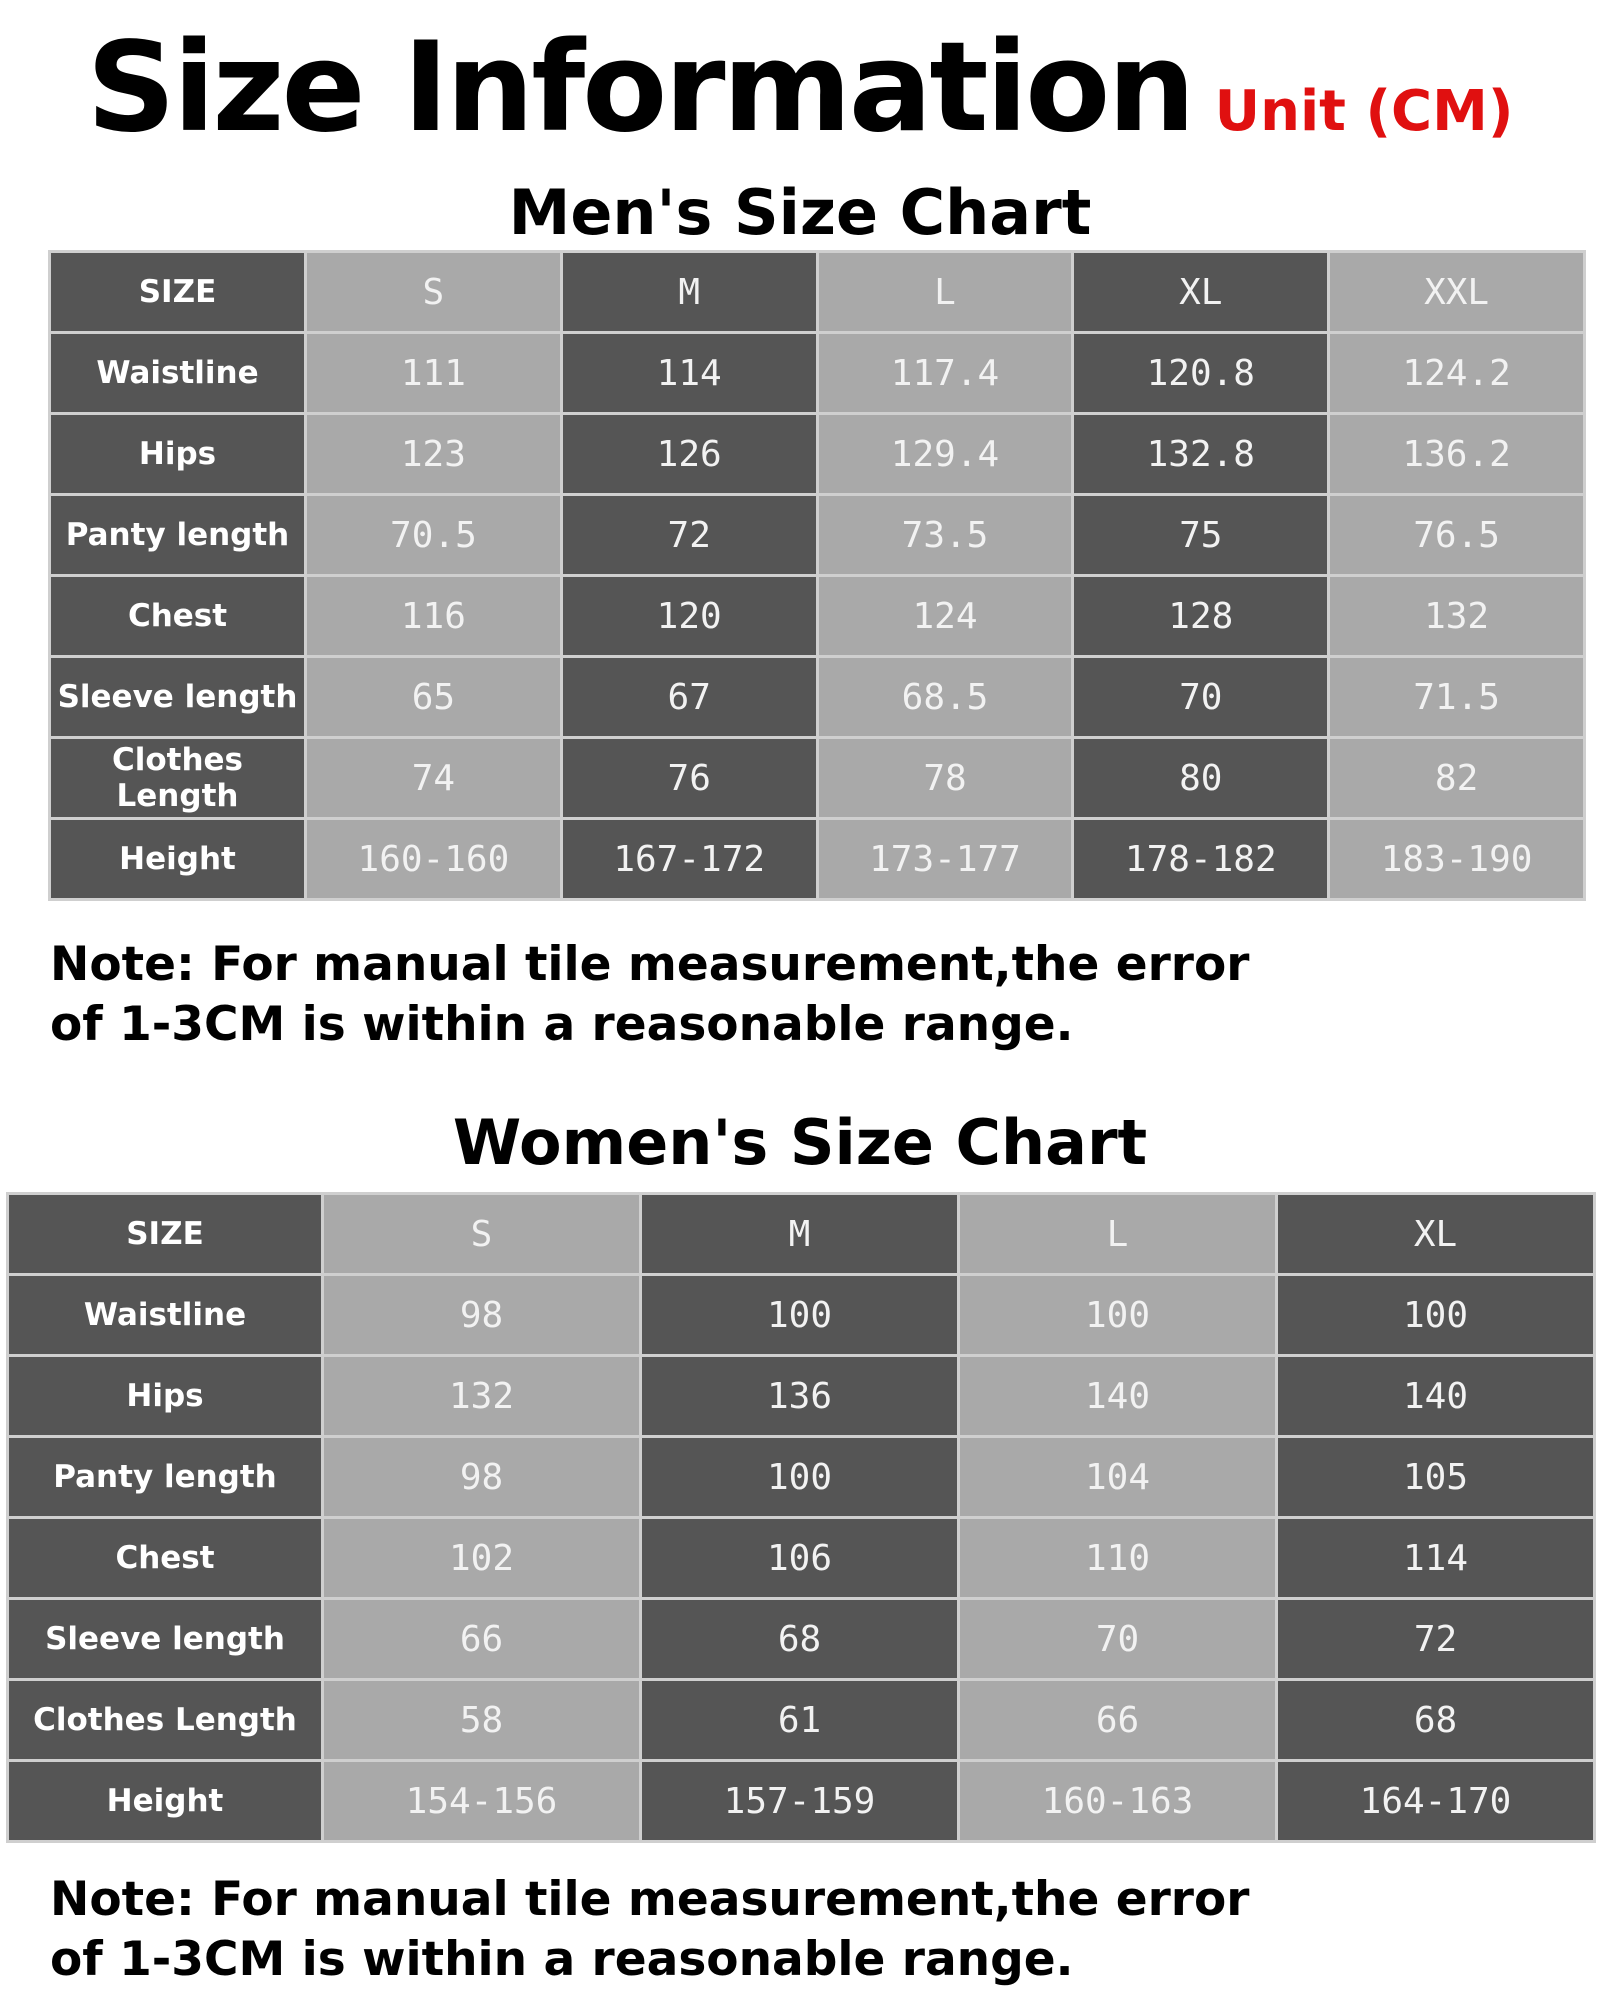 This screenshot has width=1600, height=2000. What do you see at coordinates (689, 697) in the screenshot?
I see `table-cell: 67` at bounding box center [689, 697].